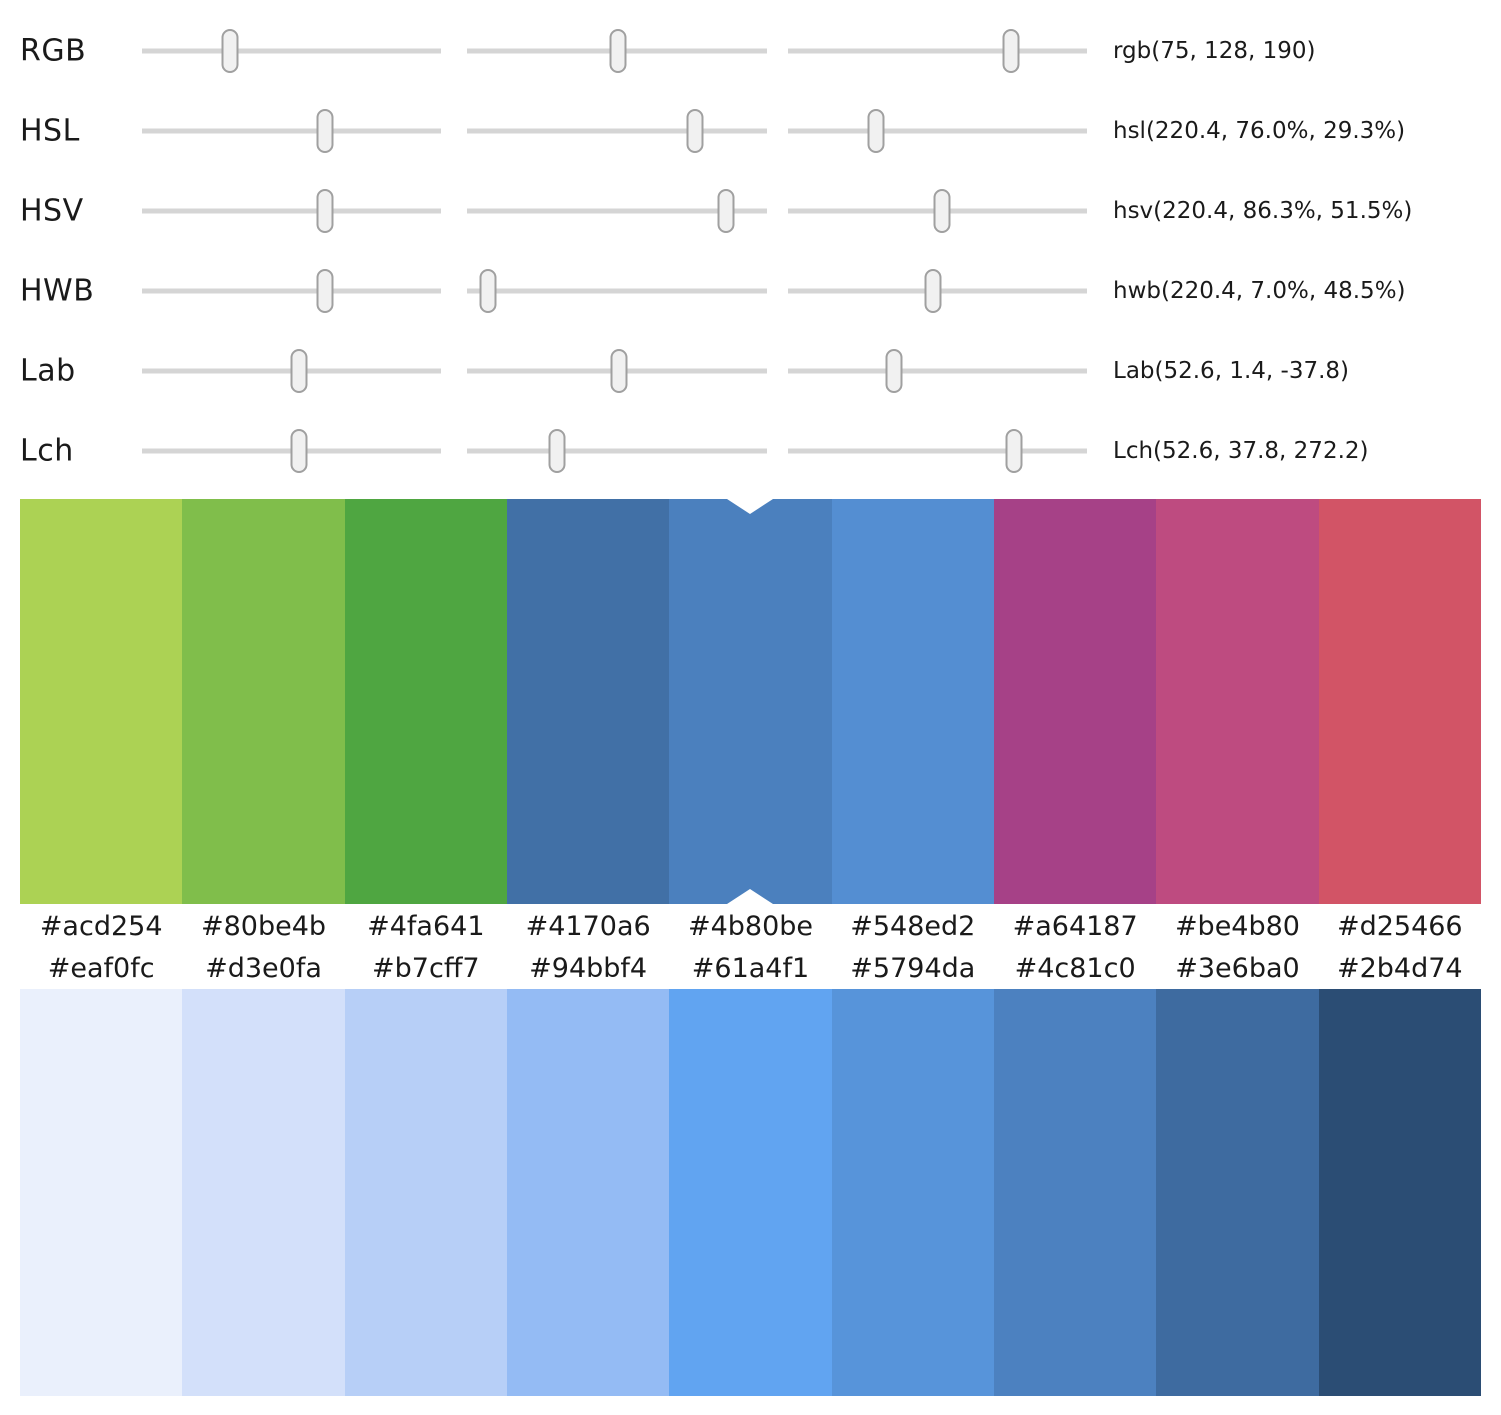 Image resolution: width=1501 pixels, height=1415 pixels. What do you see at coordinates (52, 211) in the screenshot?
I see `colorspace-label: HSV` at bounding box center [52, 211].